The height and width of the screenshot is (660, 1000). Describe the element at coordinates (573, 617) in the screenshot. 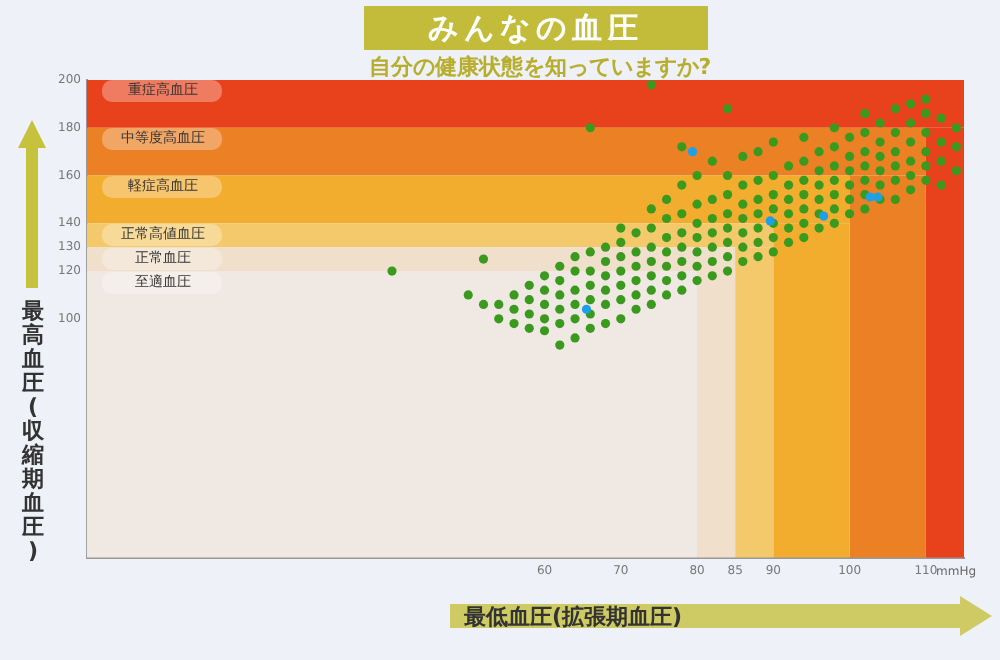

I see `x-axis-title: 最低血圧(拡張期血圧)` at that location.